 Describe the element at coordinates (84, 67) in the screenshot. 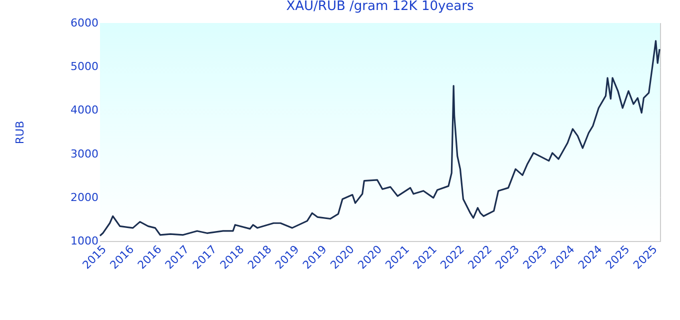

I see `y-tick-label: 5000` at that location.